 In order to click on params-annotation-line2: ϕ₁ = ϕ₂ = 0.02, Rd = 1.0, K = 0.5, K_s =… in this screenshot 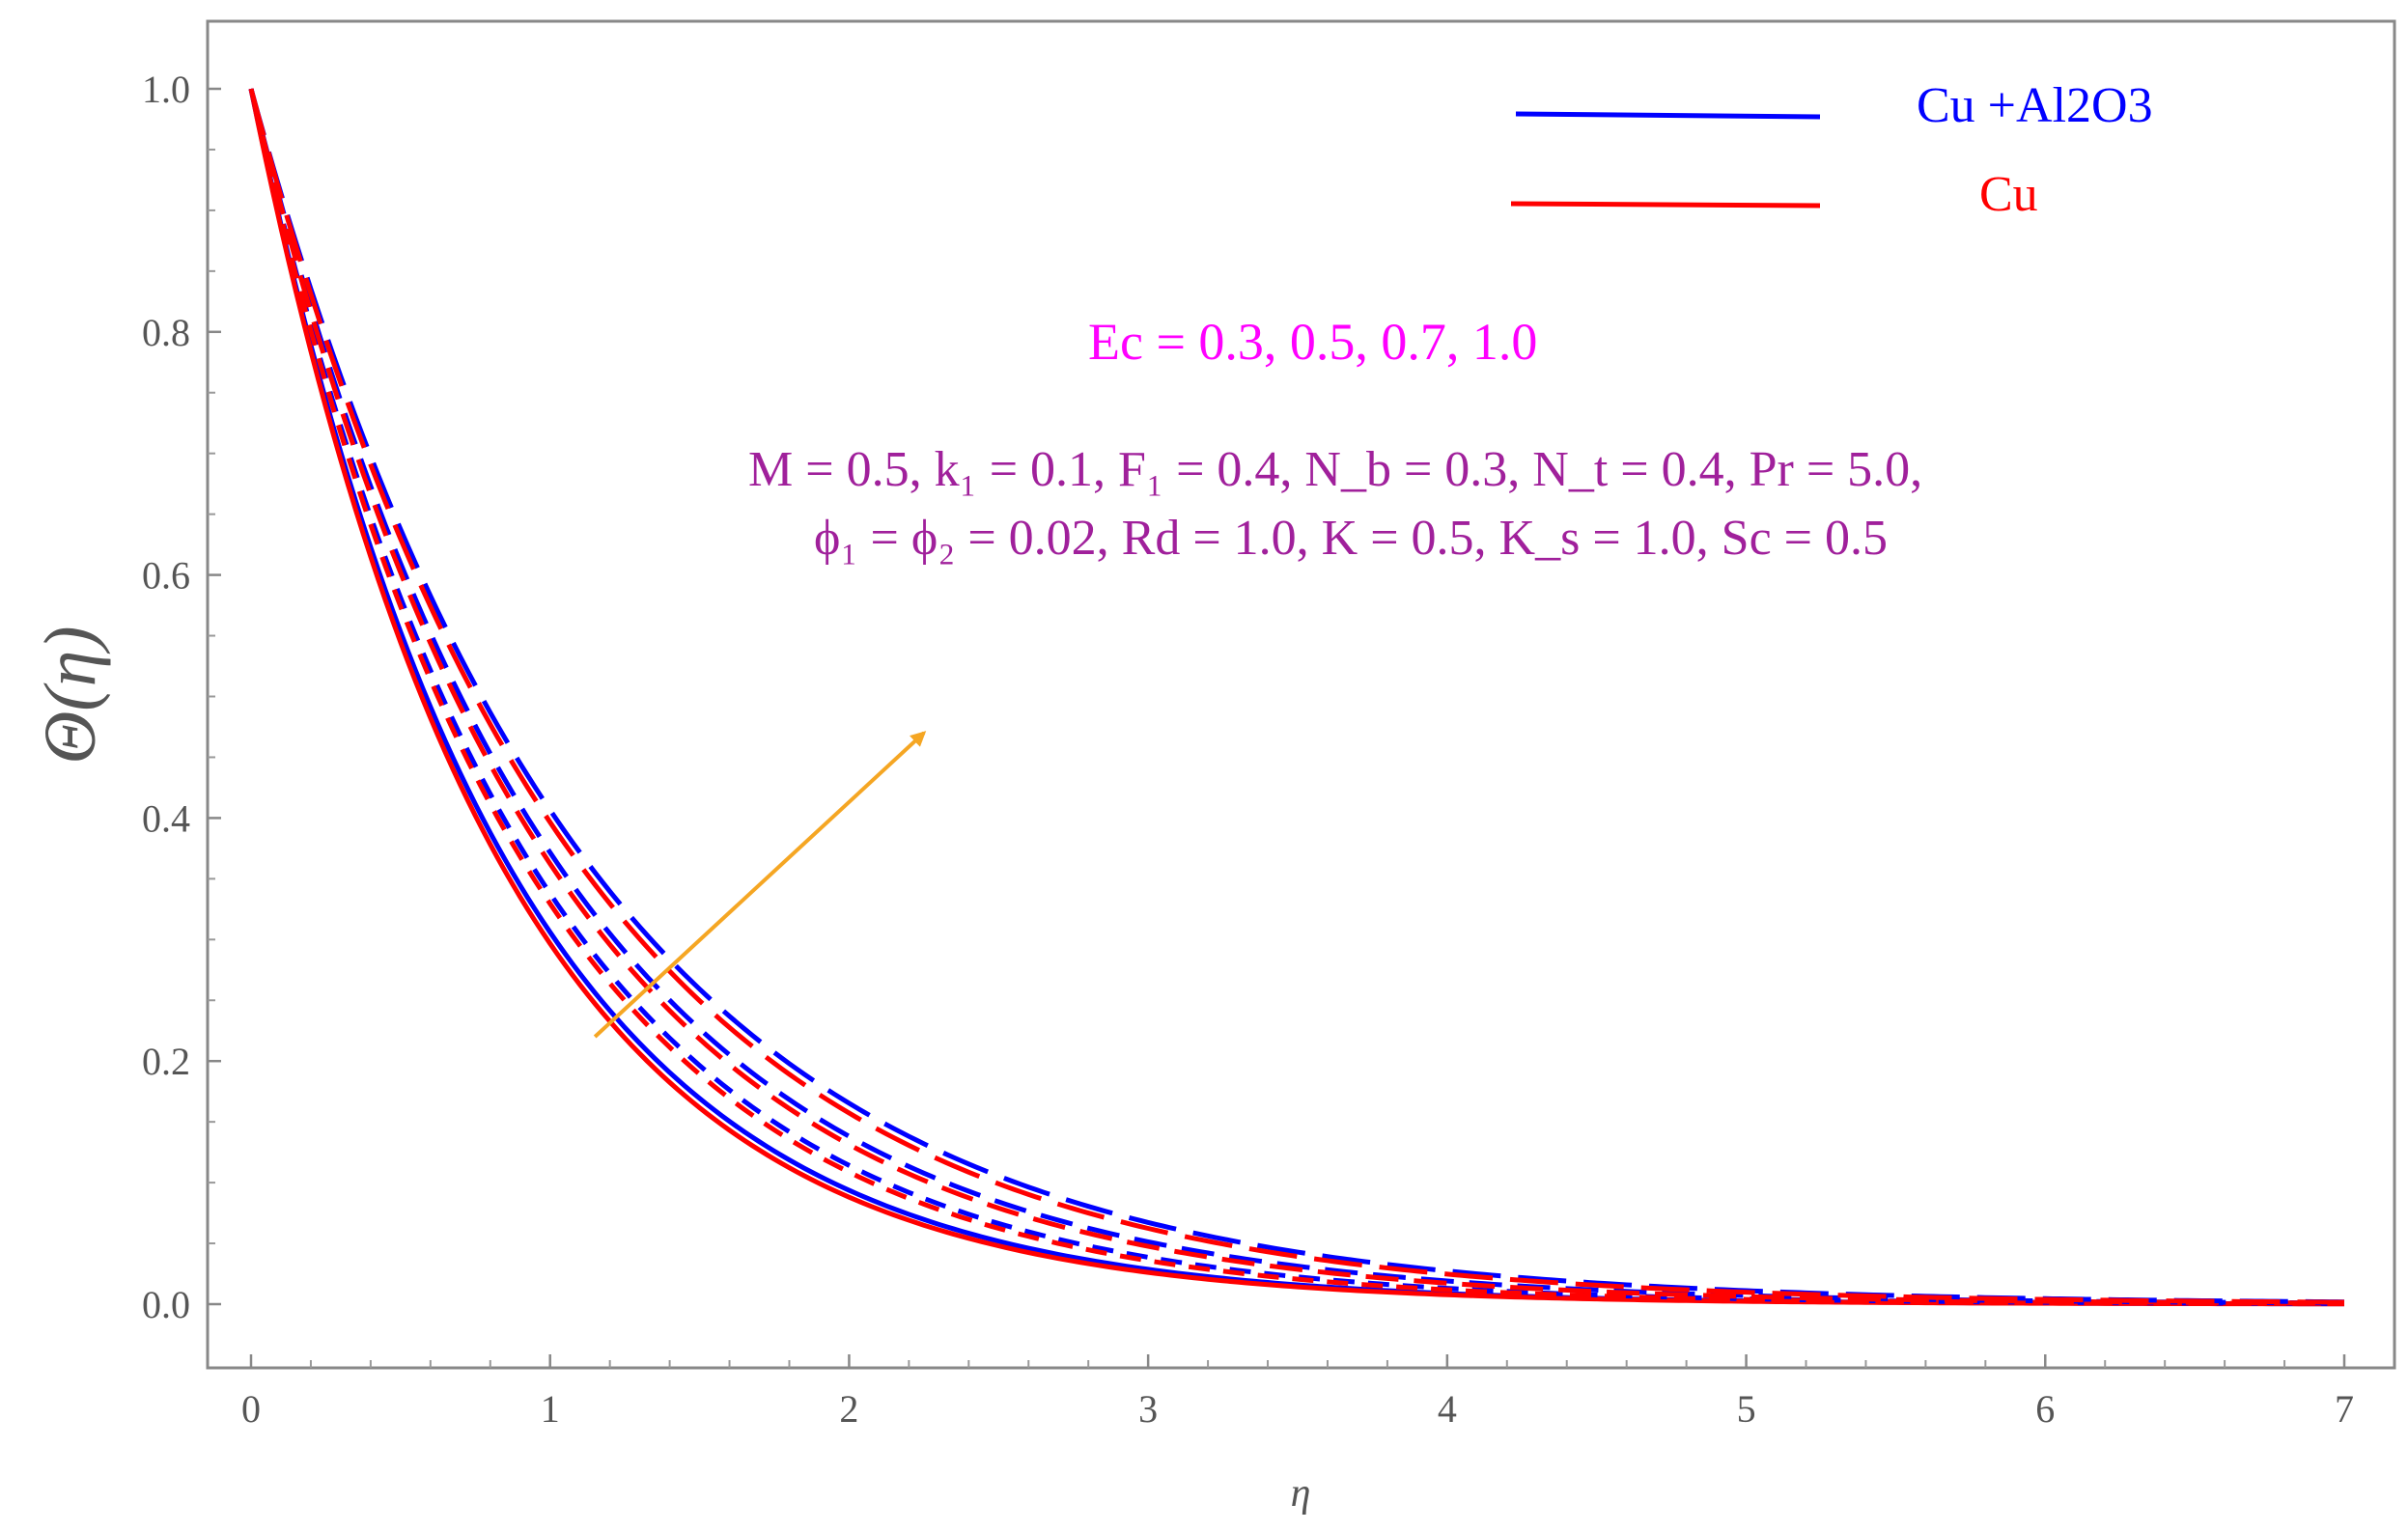, I will do `click(1351, 538)`.